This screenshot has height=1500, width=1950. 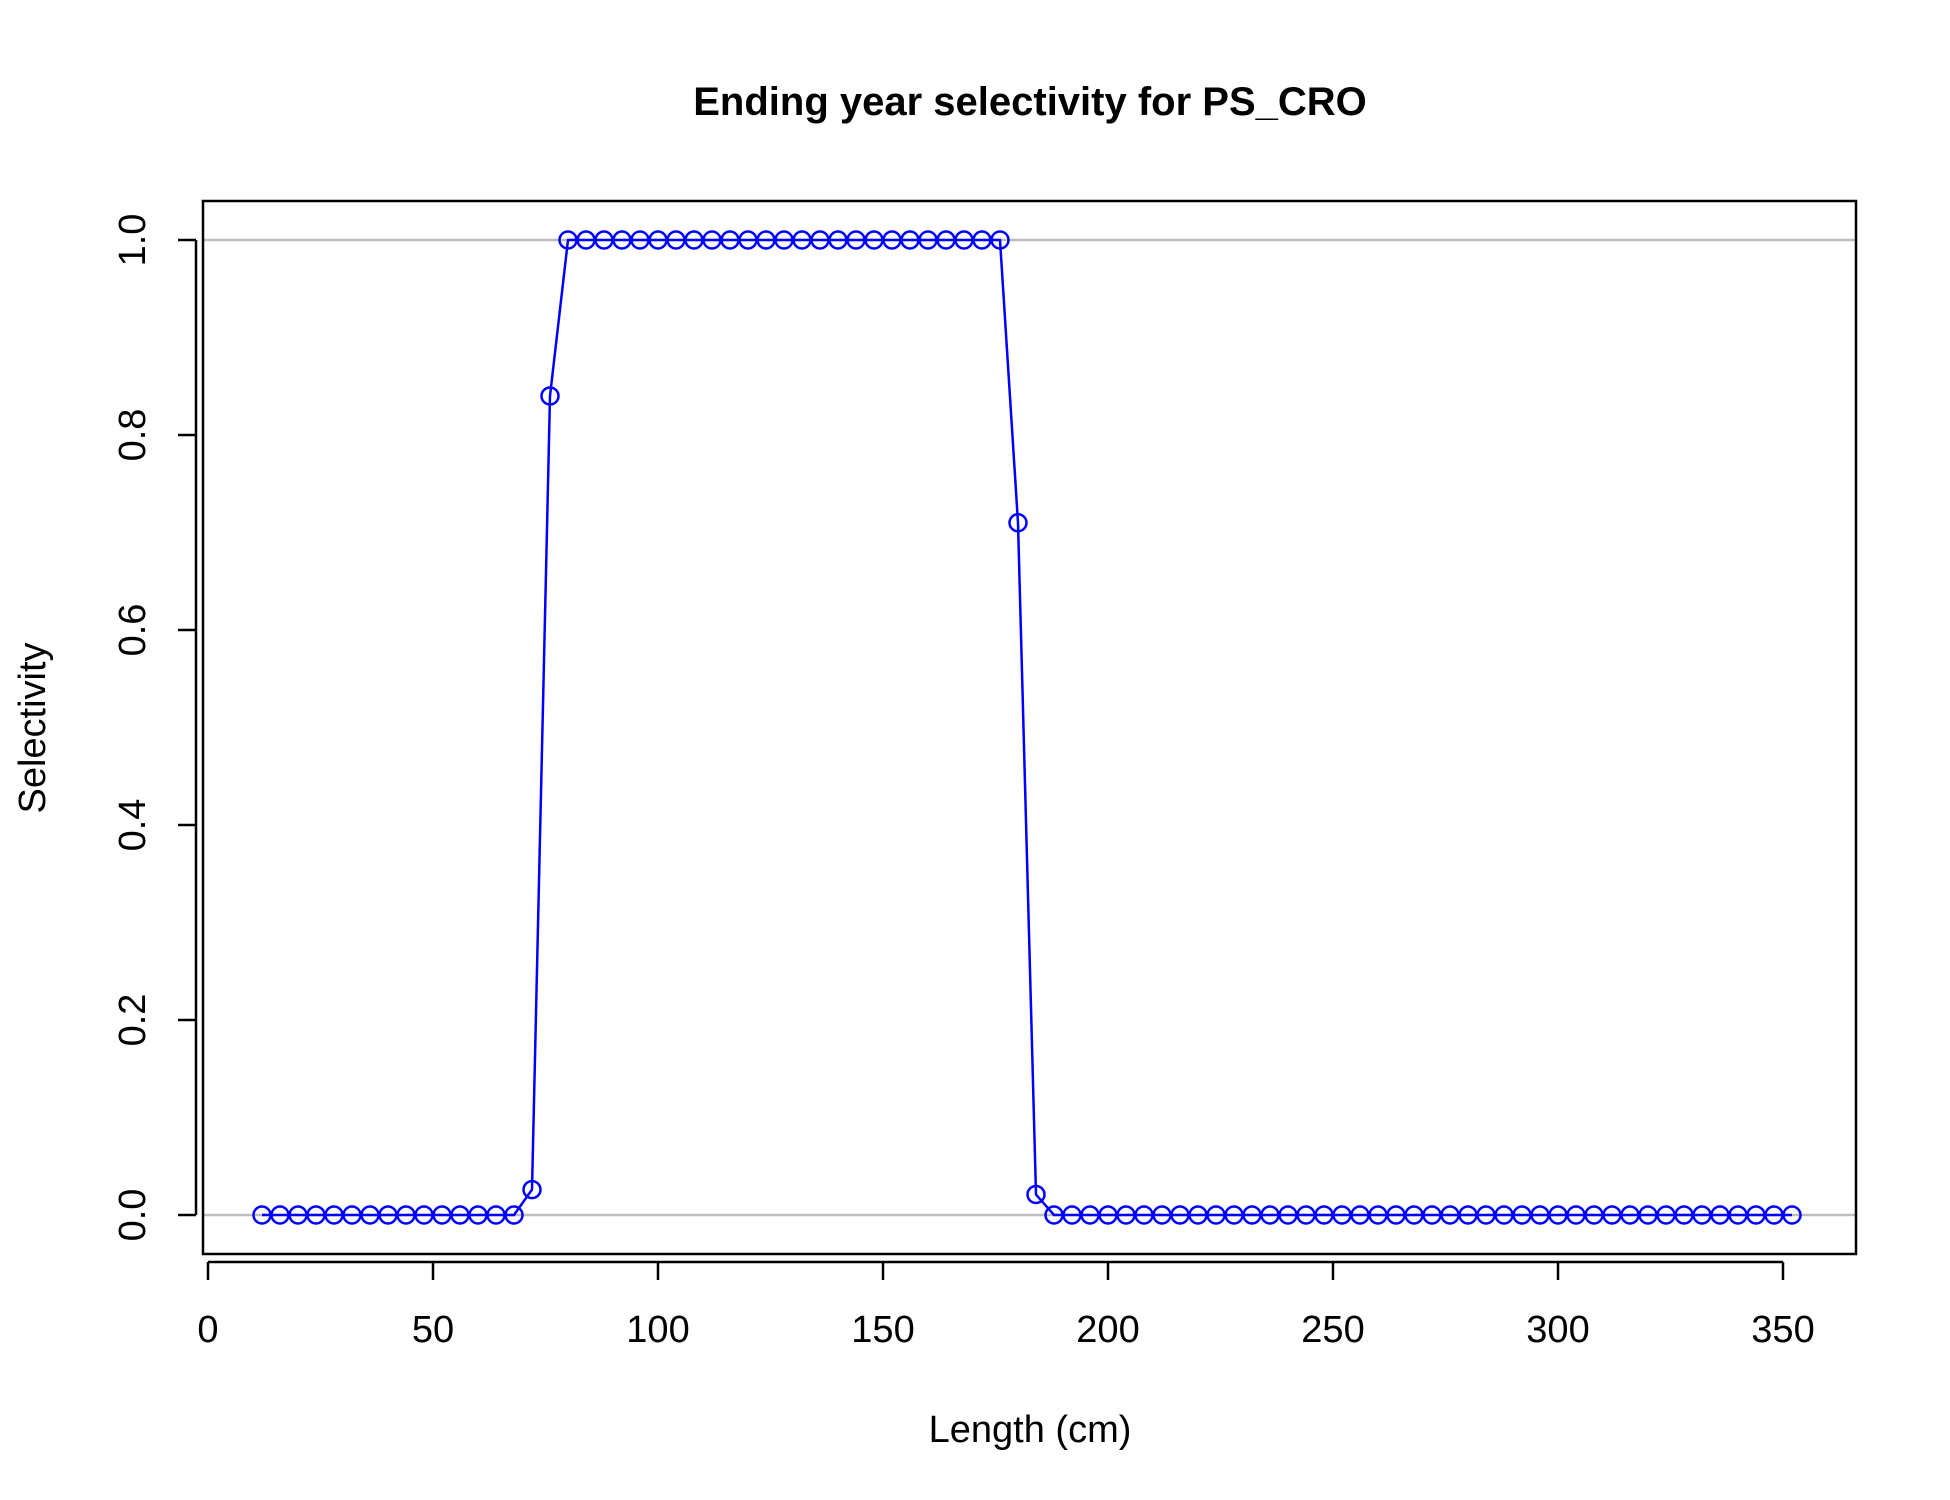 I want to click on y-axis: 0.0 0.2 0.4 0.6 0.8 1.0, so click(x=155, y=728).